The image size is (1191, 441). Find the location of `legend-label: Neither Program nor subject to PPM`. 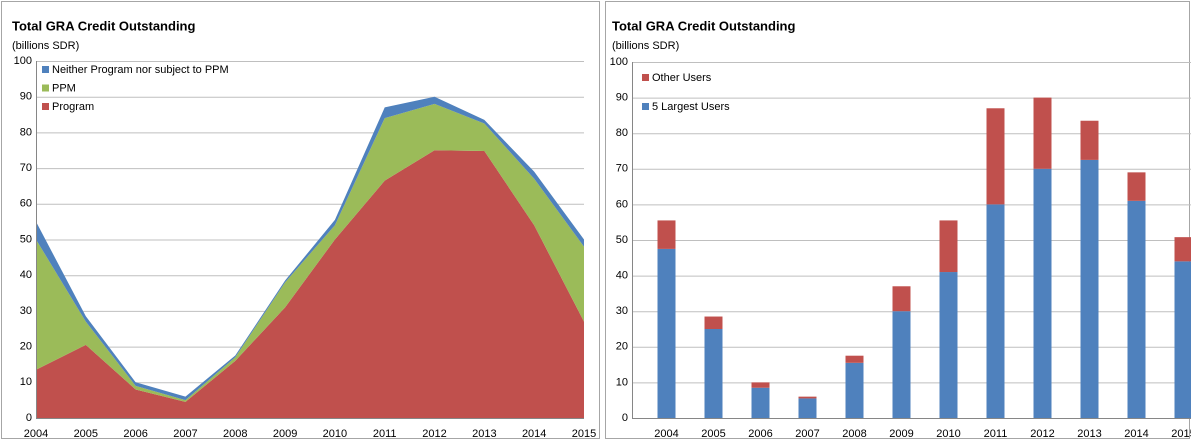

legend-label: Neither Program nor subject to PPM is located at coordinates (140, 70).